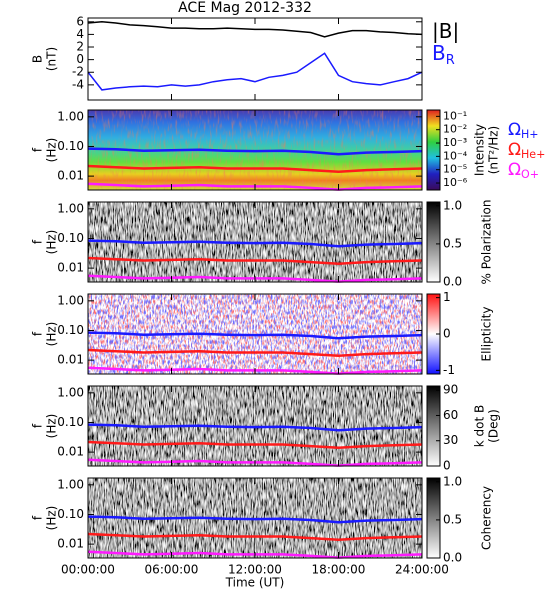 Image resolution: width=550 pixels, height=600 pixels. I want to click on legend-entry: ΩHe+, so click(526, 150).